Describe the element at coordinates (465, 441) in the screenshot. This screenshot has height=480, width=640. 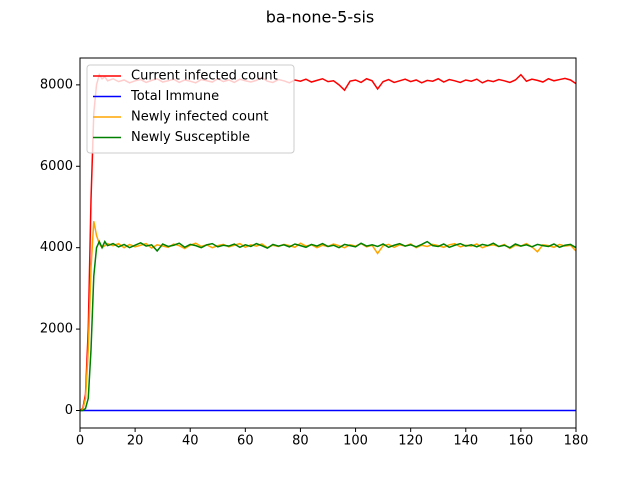
I see `x-tick-label: 140` at that location.